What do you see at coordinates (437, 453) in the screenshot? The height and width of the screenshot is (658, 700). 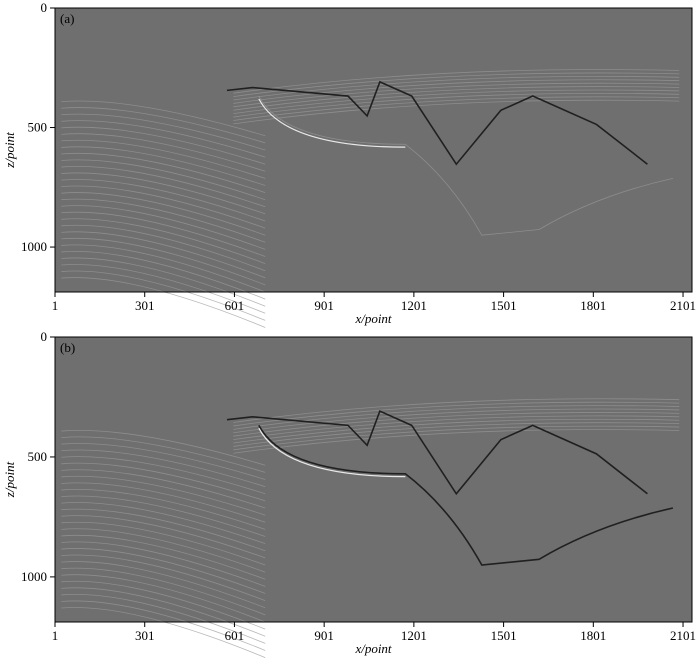 I see `salt-top` at bounding box center [437, 453].